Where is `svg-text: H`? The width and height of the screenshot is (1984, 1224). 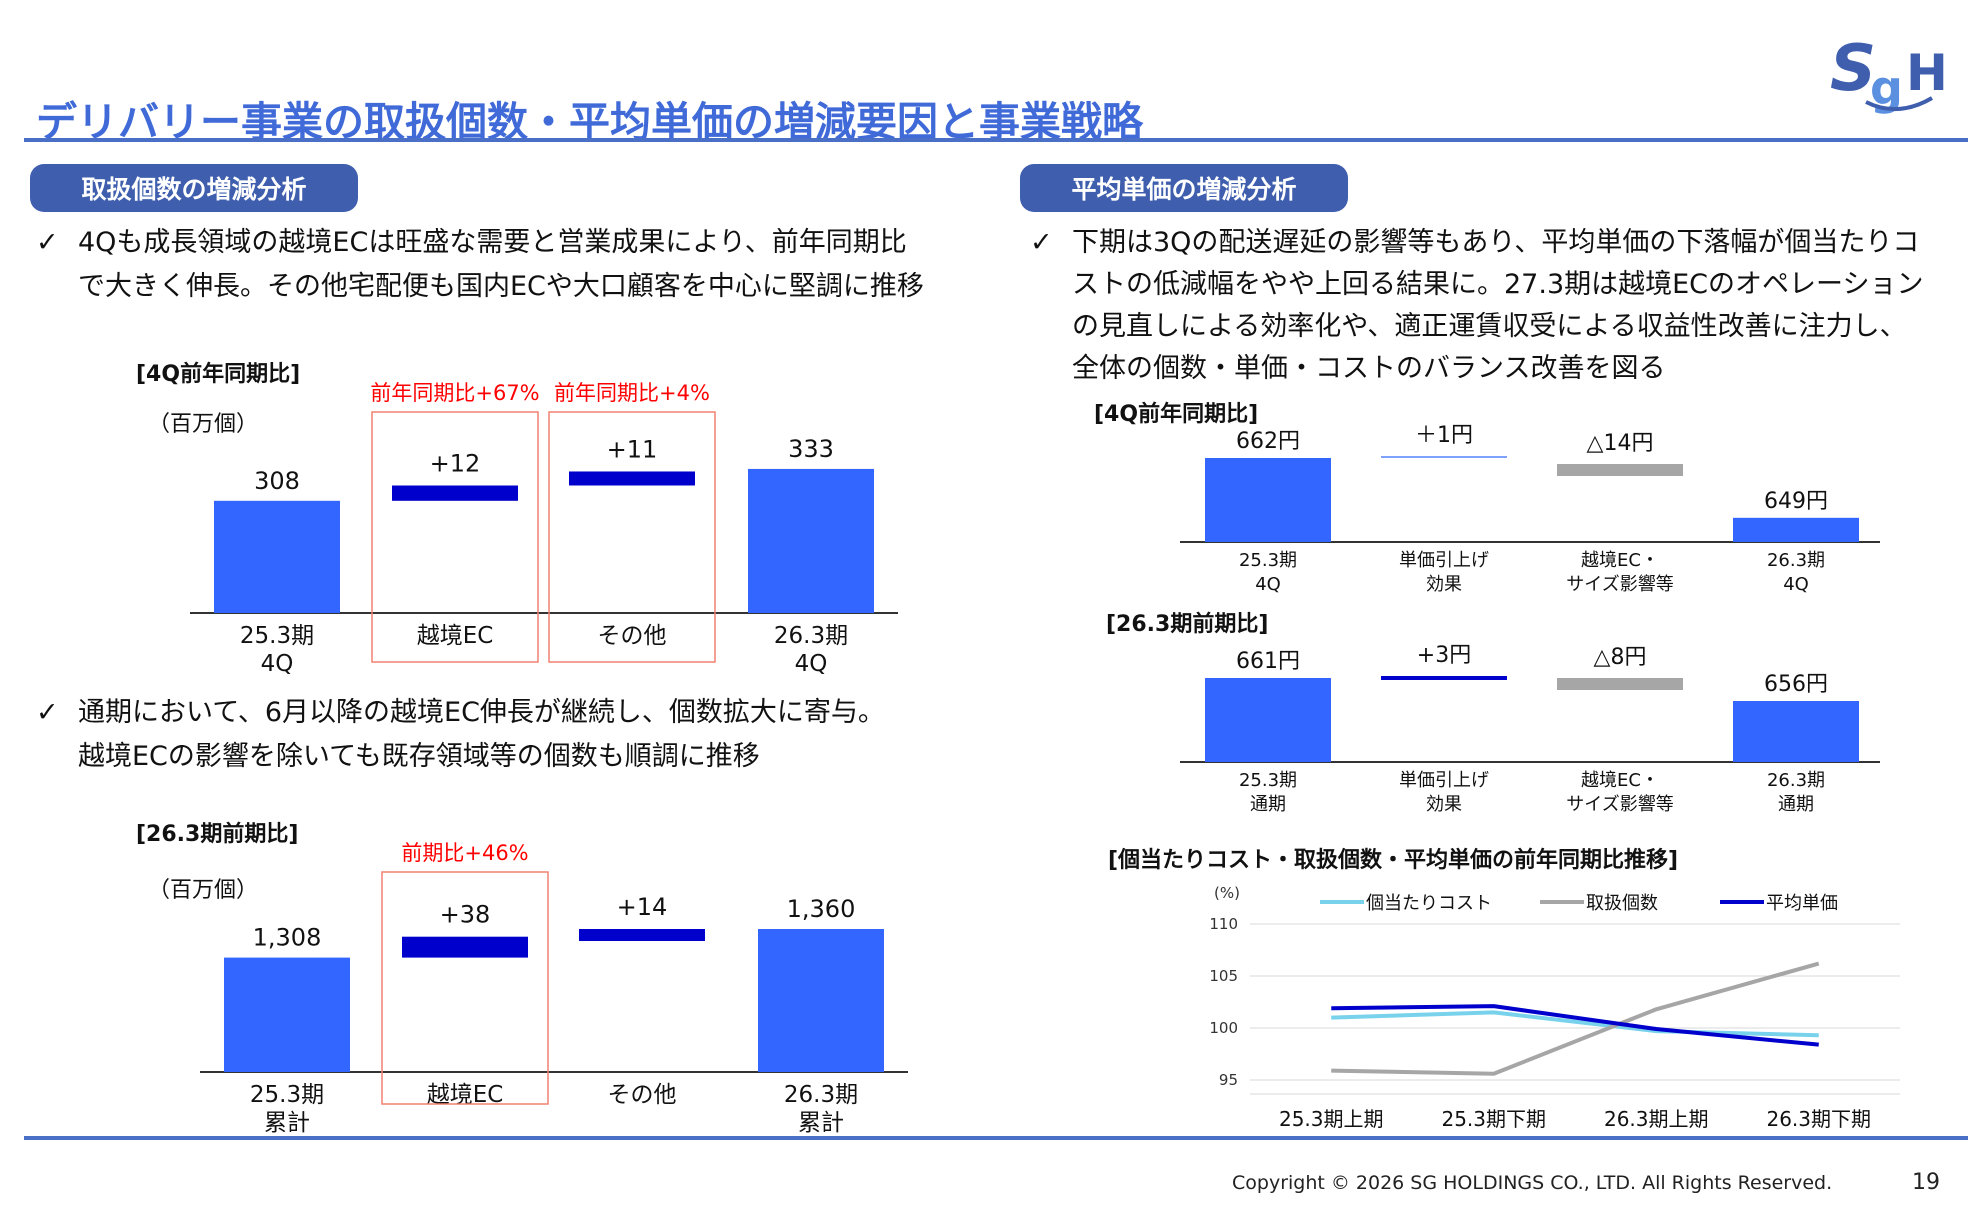
svg-text: H is located at coordinates (1927, 73).